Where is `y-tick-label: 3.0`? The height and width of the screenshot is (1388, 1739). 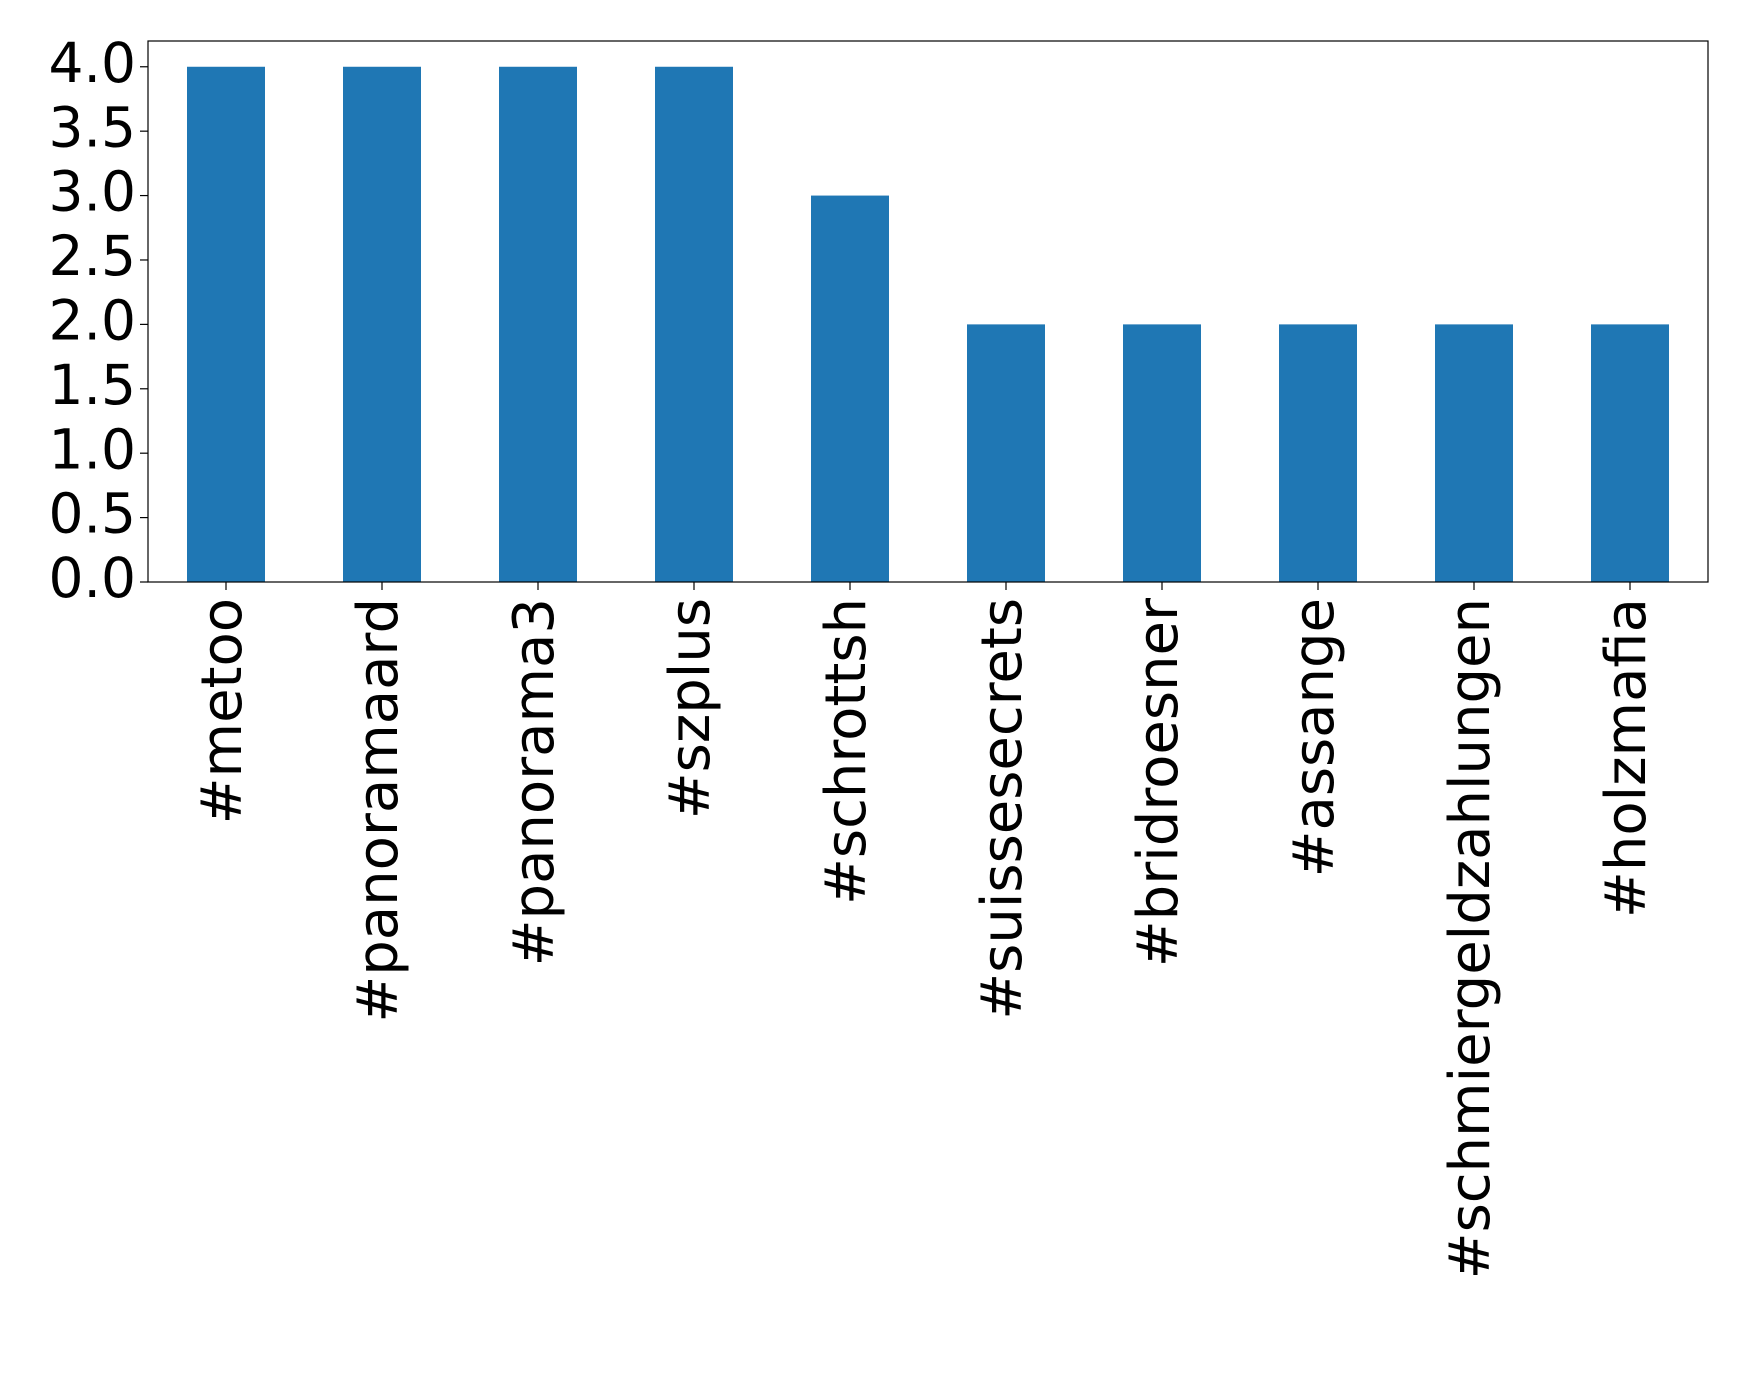 y-tick-label: 3.0 is located at coordinates (92, 192).